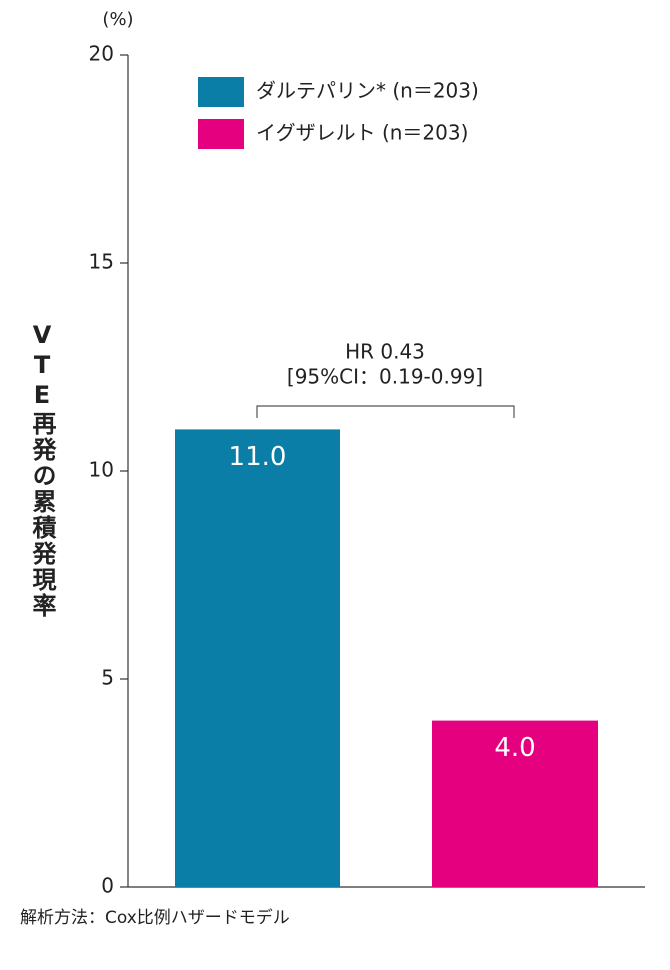 Image resolution: width=670 pixels, height=970 pixels. I want to click on annotation: HR 0.43, so click(385, 352).